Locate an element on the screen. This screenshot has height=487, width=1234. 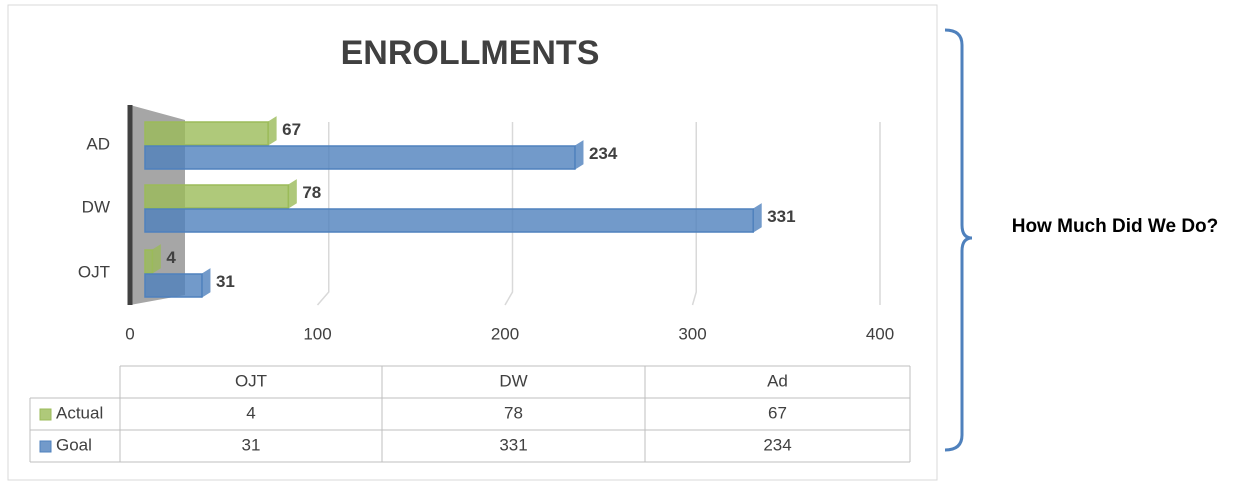
table-header: OJT is located at coordinates (251, 380).